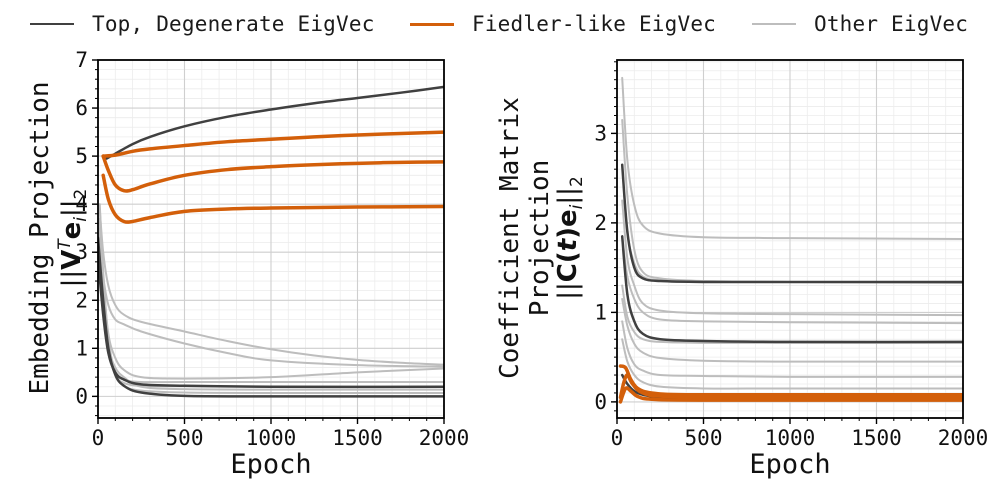 This screenshot has width=997, height=488. I want to click on y-axis-title-line: Projection, so click(540, 238).